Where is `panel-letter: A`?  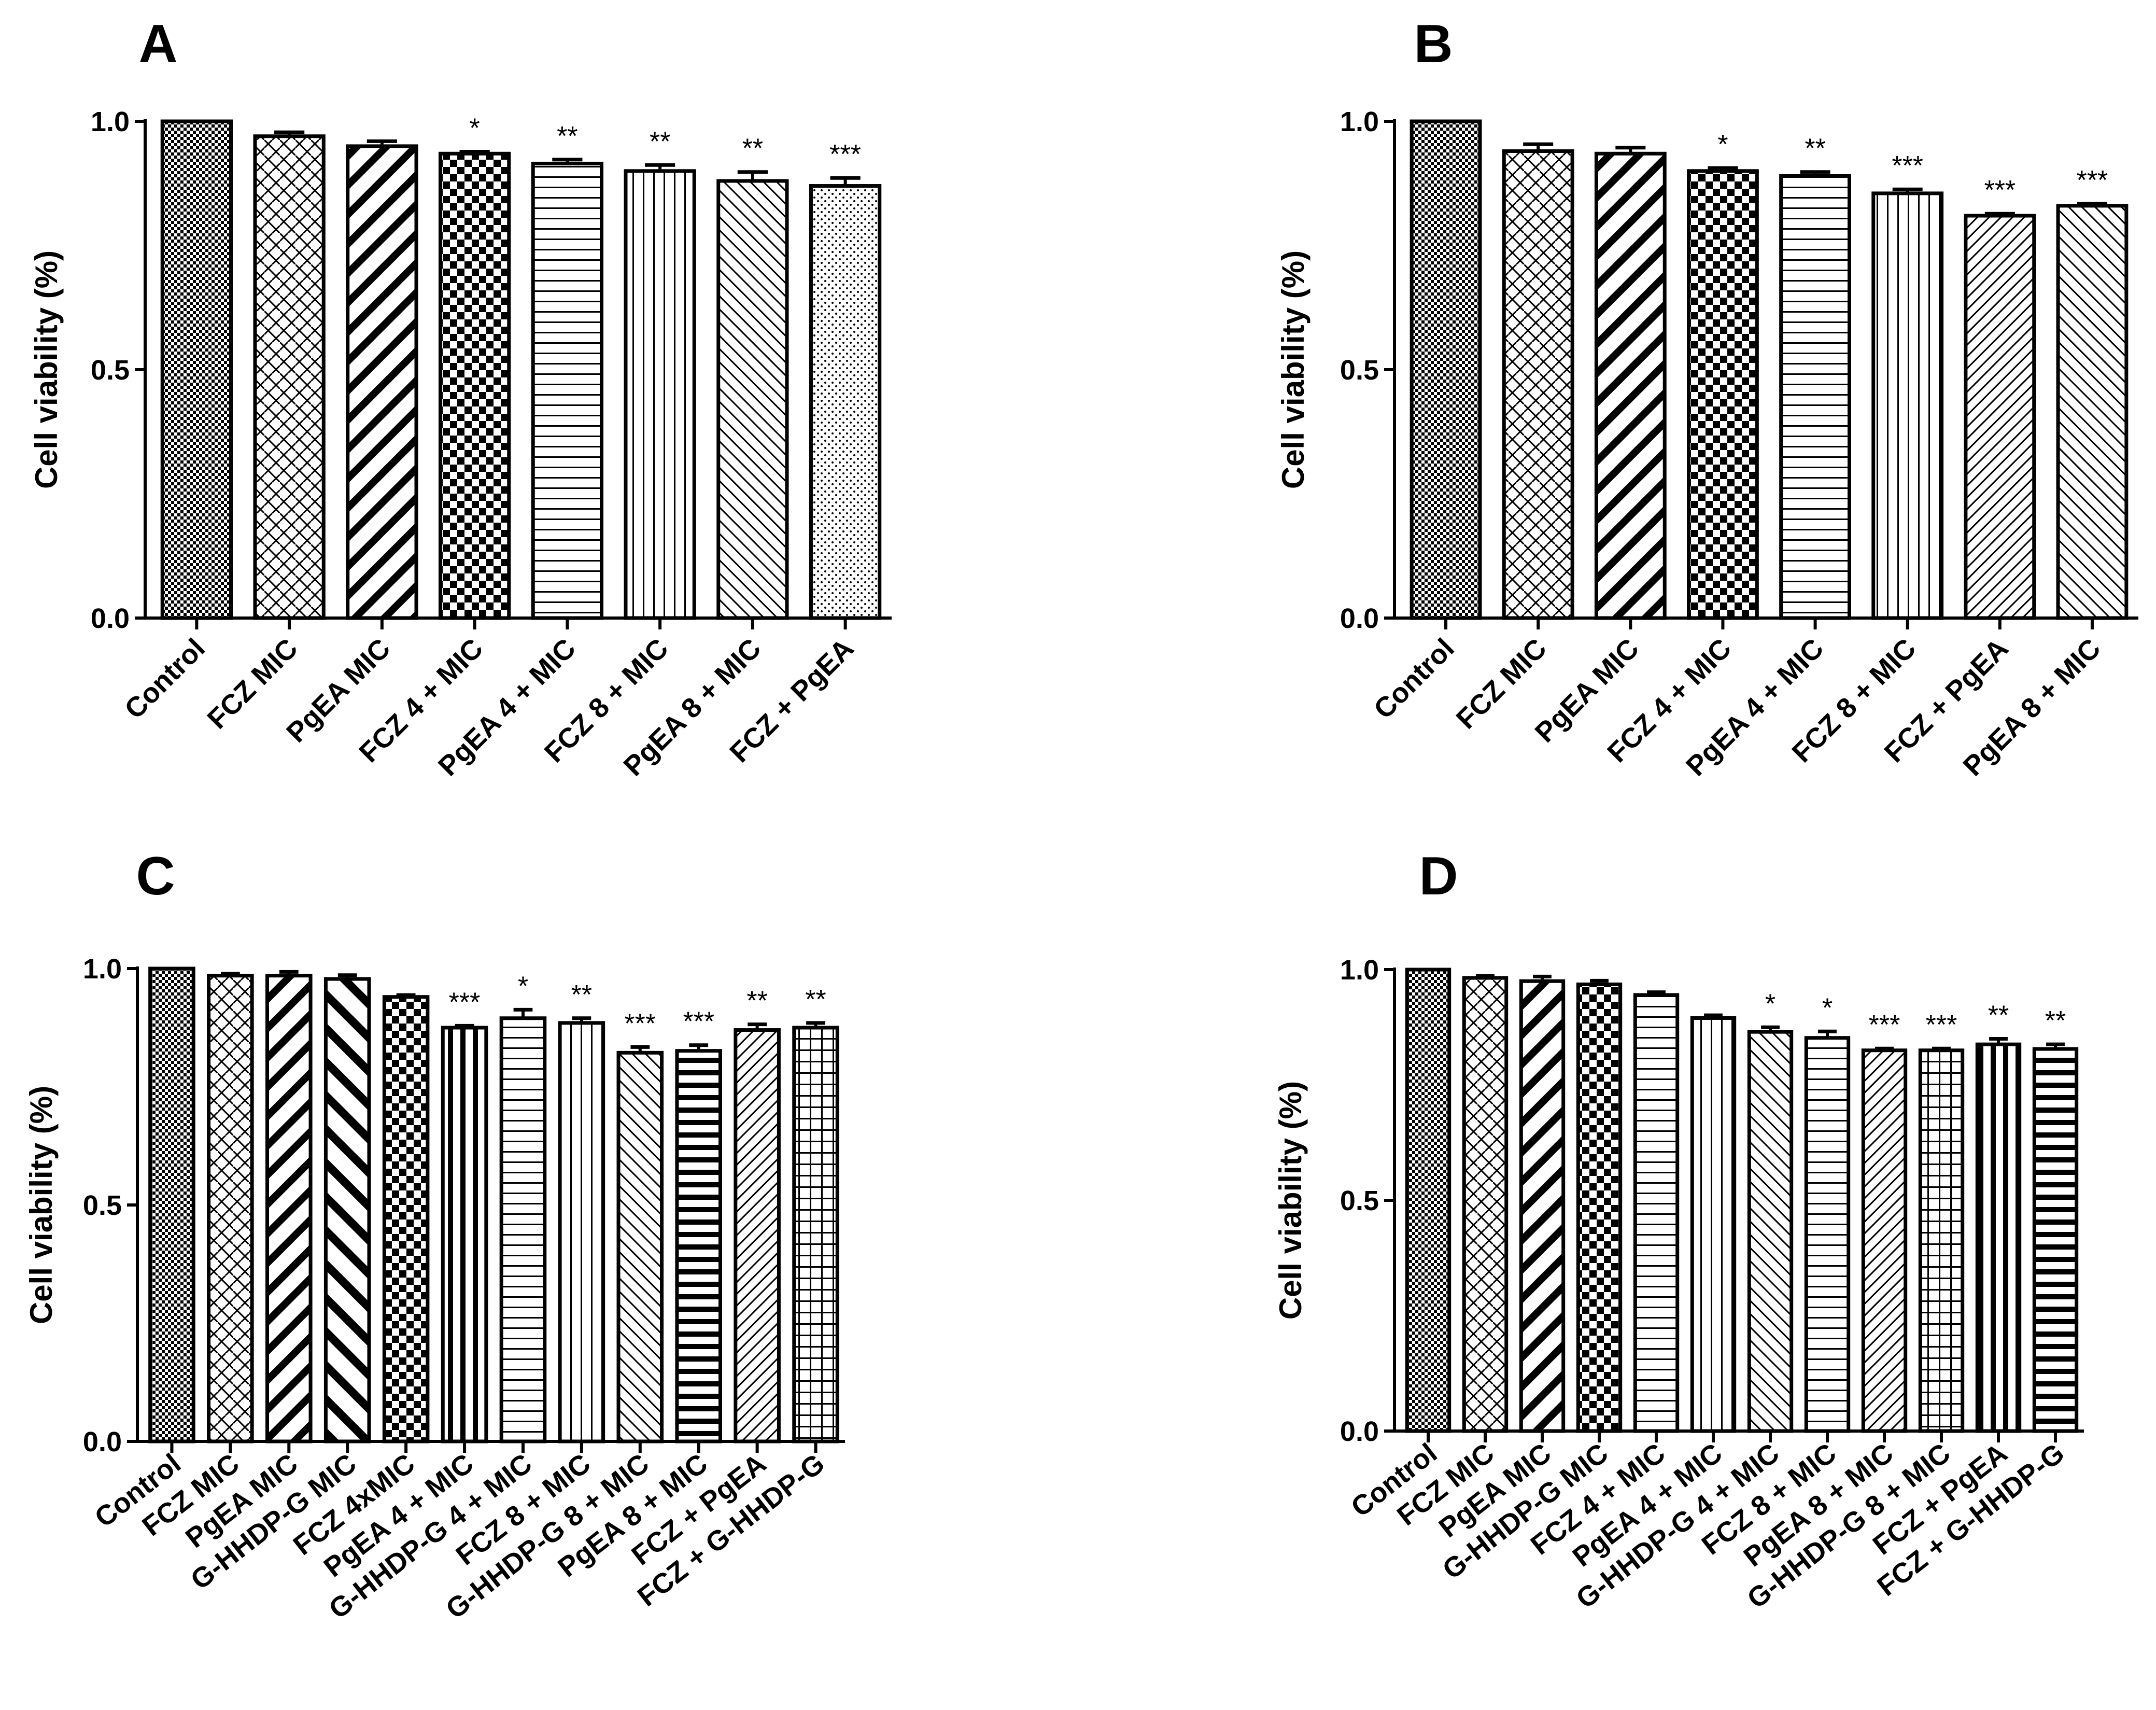
panel-letter: A is located at coordinates (158, 44).